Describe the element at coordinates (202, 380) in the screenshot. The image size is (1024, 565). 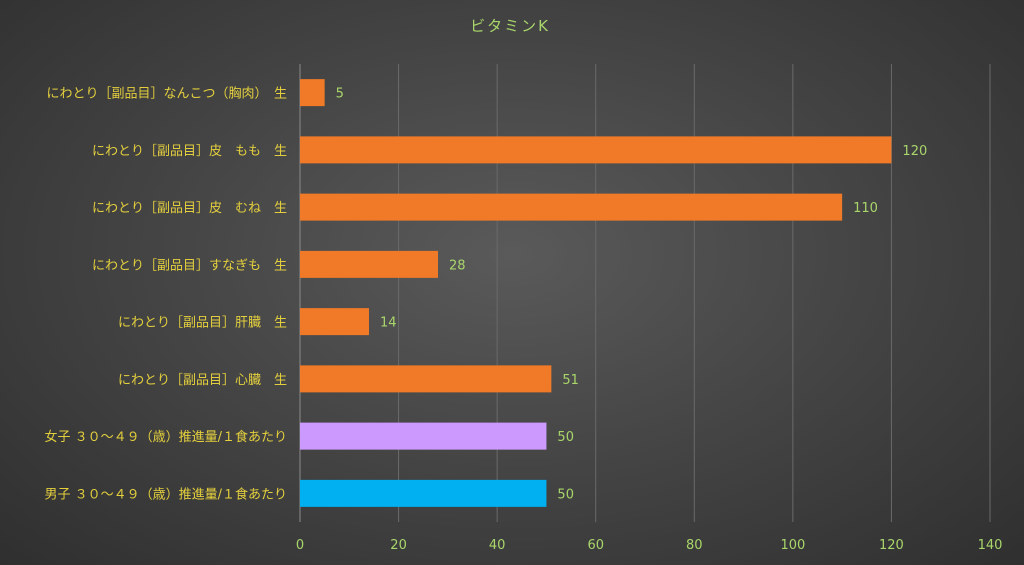
I see `category-label: にわとり［副品目］心臓 生` at that location.